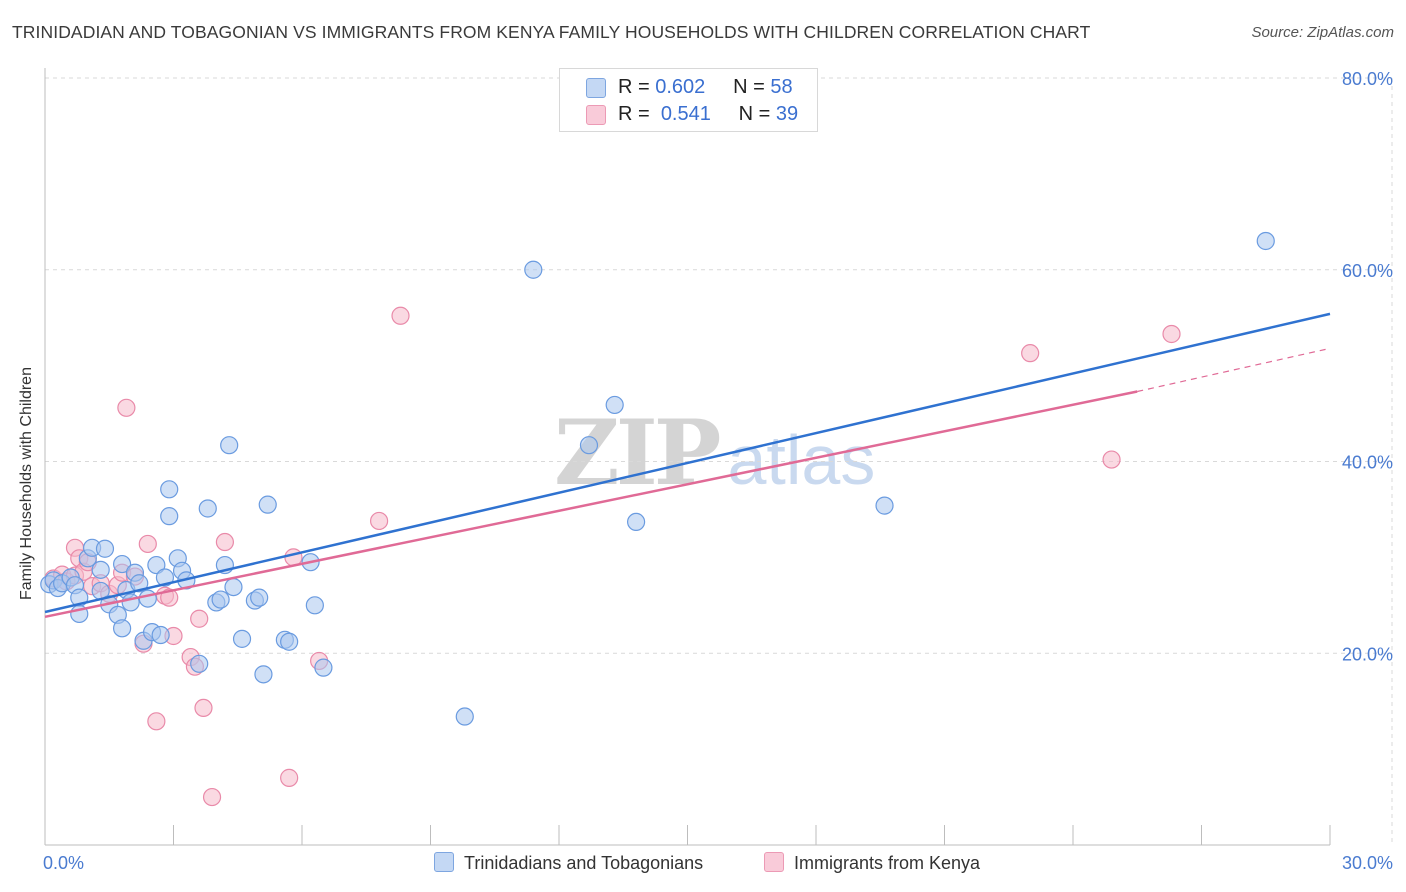 This screenshot has height=892, width=1406. Describe the element at coordinates (63, 863) in the screenshot. I see `x-tick-label: 0.0%` at that location.